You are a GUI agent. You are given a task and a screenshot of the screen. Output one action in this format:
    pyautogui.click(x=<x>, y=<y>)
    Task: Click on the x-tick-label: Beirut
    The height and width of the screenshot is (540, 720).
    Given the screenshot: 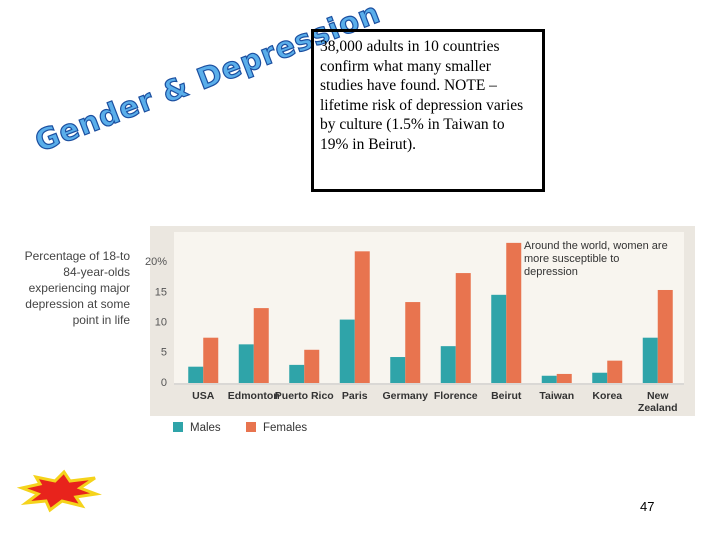 What is the action you would take?
    pyautogui.click(x=506, y=396)
    